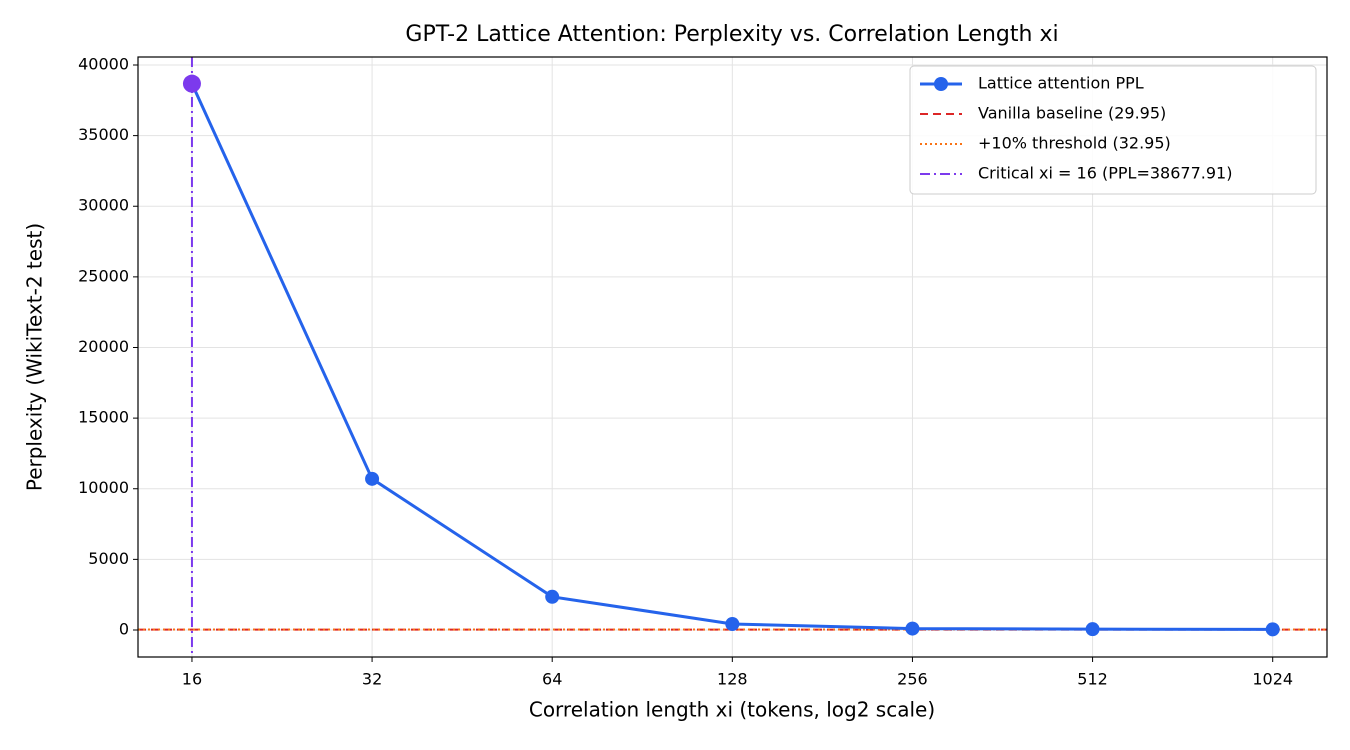 This screenshot has height=750, width=1350. Describe the element at coordinates (124, 628) in the screenshot. I see `y-tick-label: 0` at that location.